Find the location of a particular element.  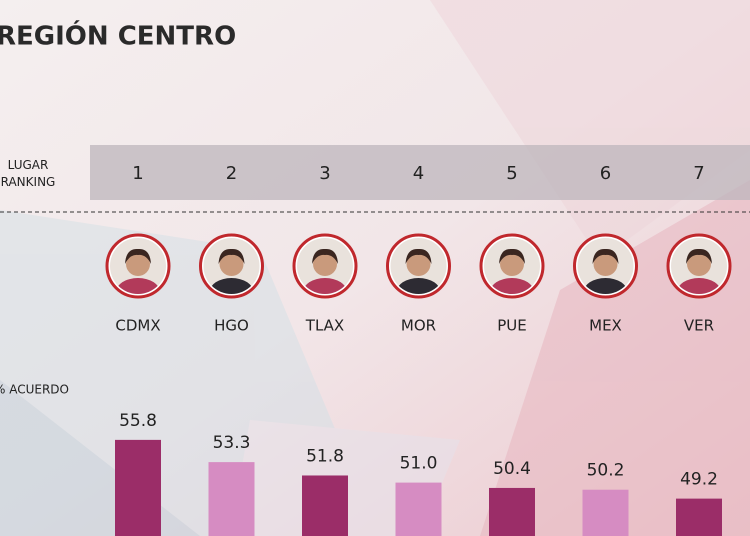

value-label: 51.0 is located at coordinates (419, 464).